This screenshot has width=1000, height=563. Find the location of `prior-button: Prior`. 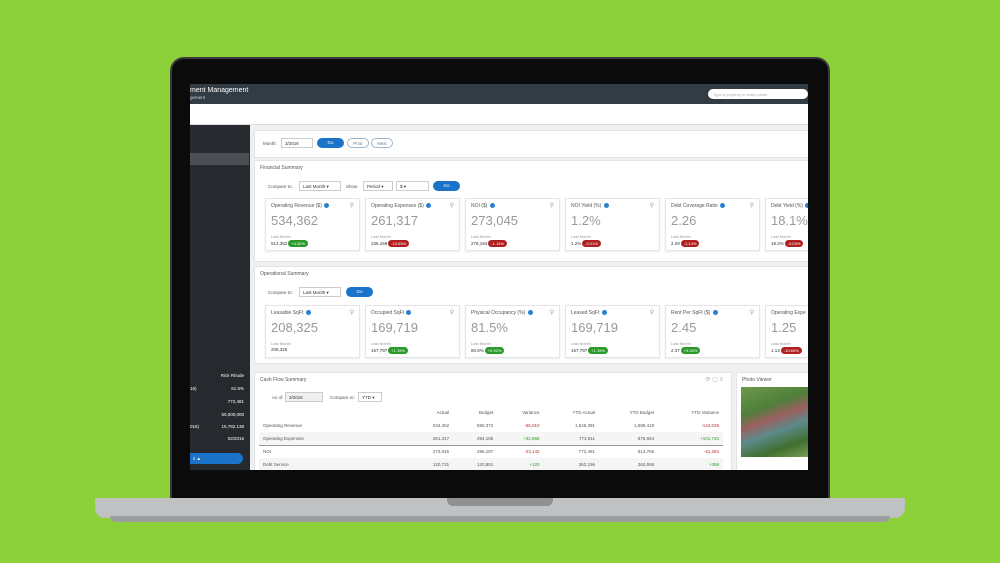

prior-button: Prior is located at coordinates (358, 143).